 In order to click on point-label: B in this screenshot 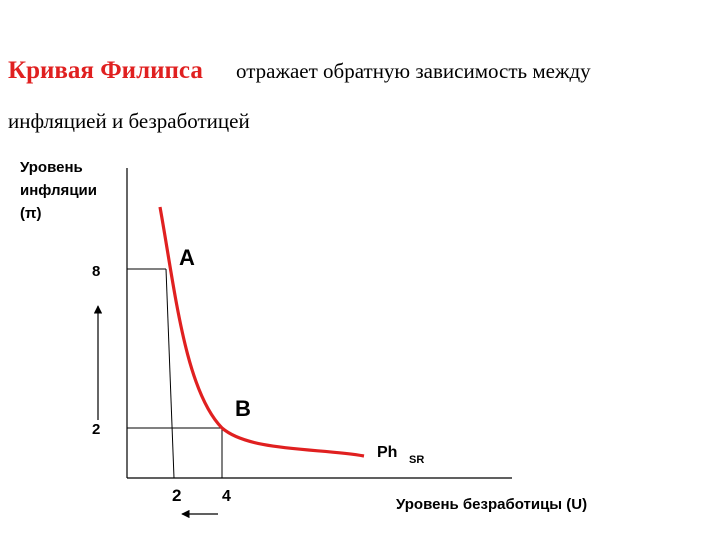, I will do `click(243, 408)`.